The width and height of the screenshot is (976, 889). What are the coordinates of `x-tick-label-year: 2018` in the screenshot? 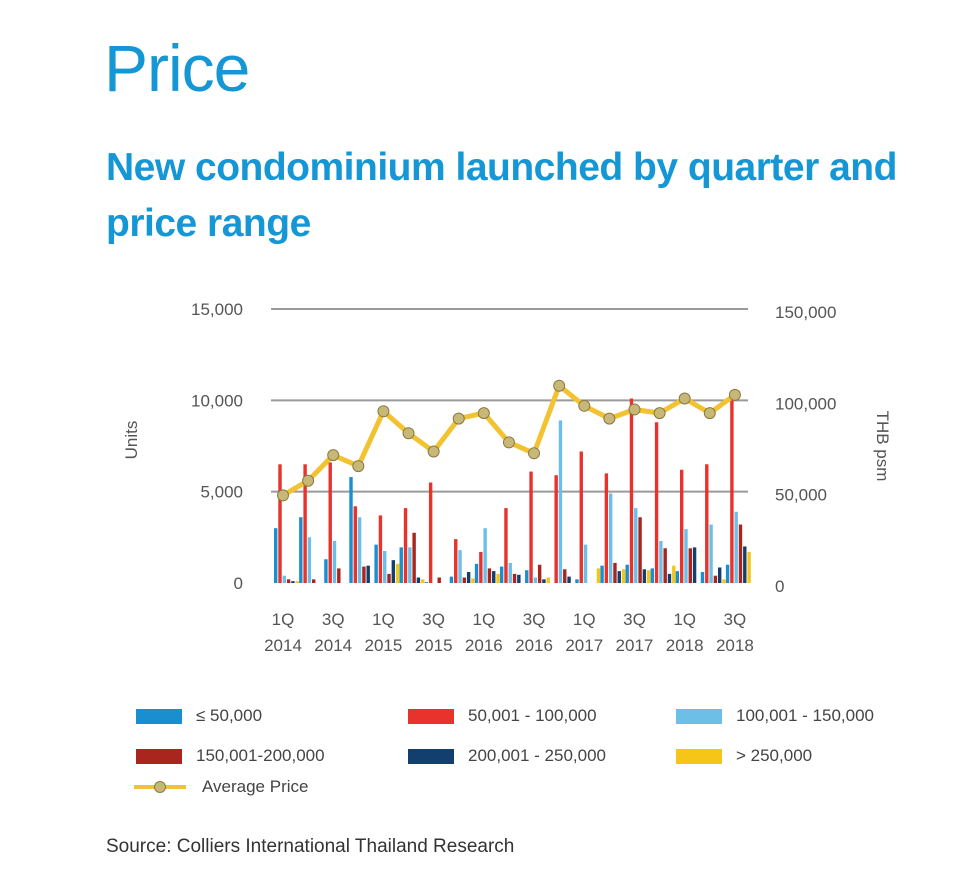 It's located at (735, 645).